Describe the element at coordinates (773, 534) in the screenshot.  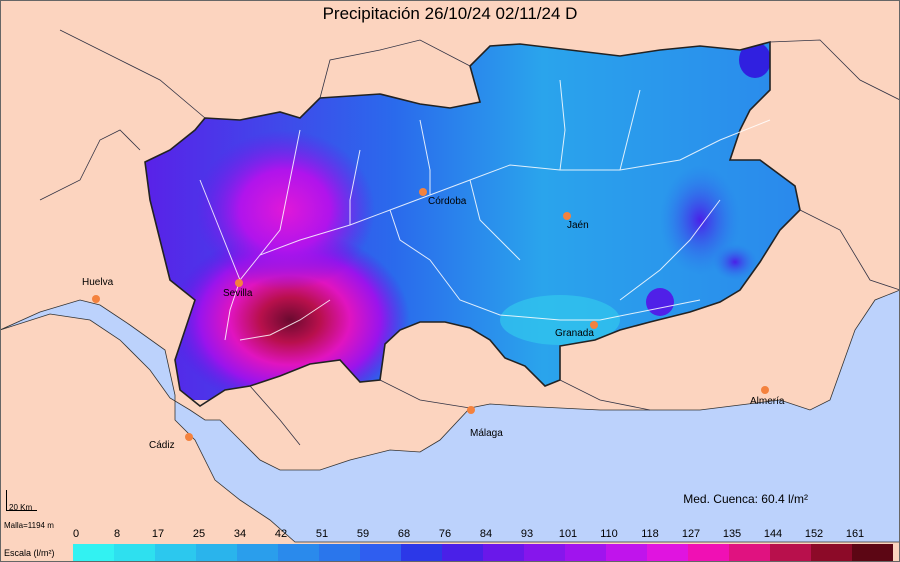
I see `legend-tick-label: 144` at that location.